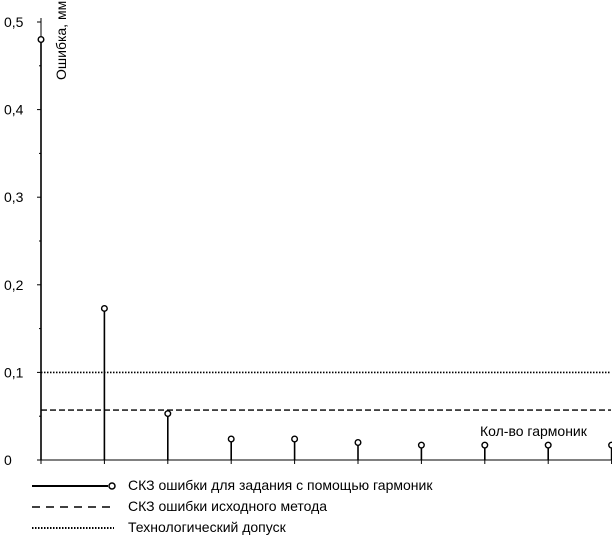 This screenshot has height=556, width=612. Describe the element at coordinates (295, 468) in the screenshot. I see `x-tick-label: 5` at that location.